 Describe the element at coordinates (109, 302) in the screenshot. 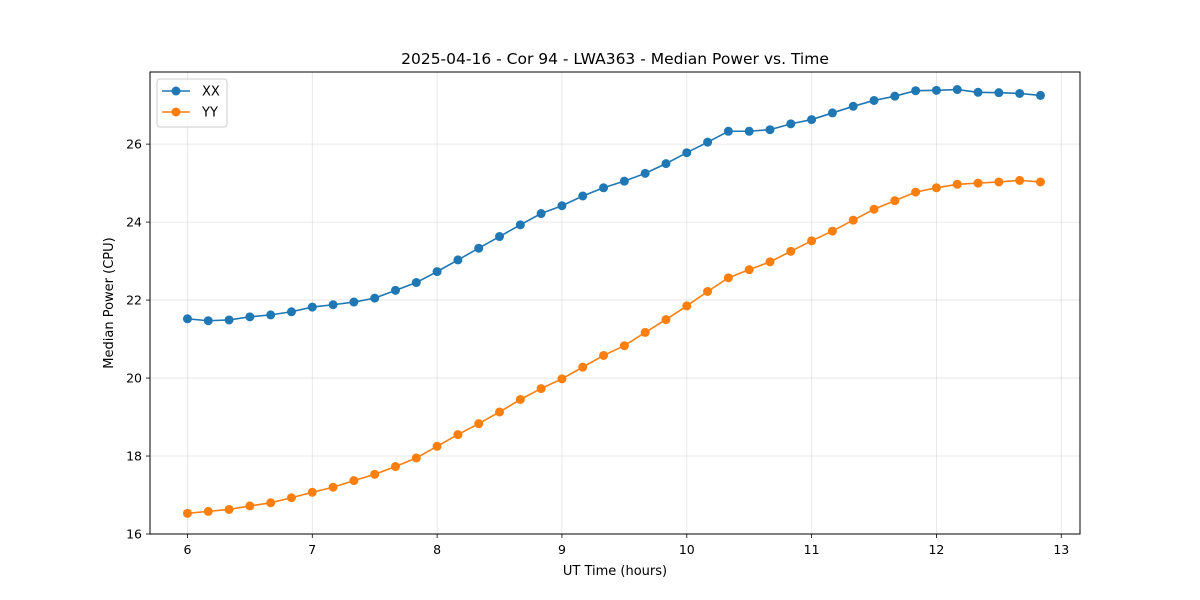

I see `y-axis-label: Median Power (CPU)` at that location.